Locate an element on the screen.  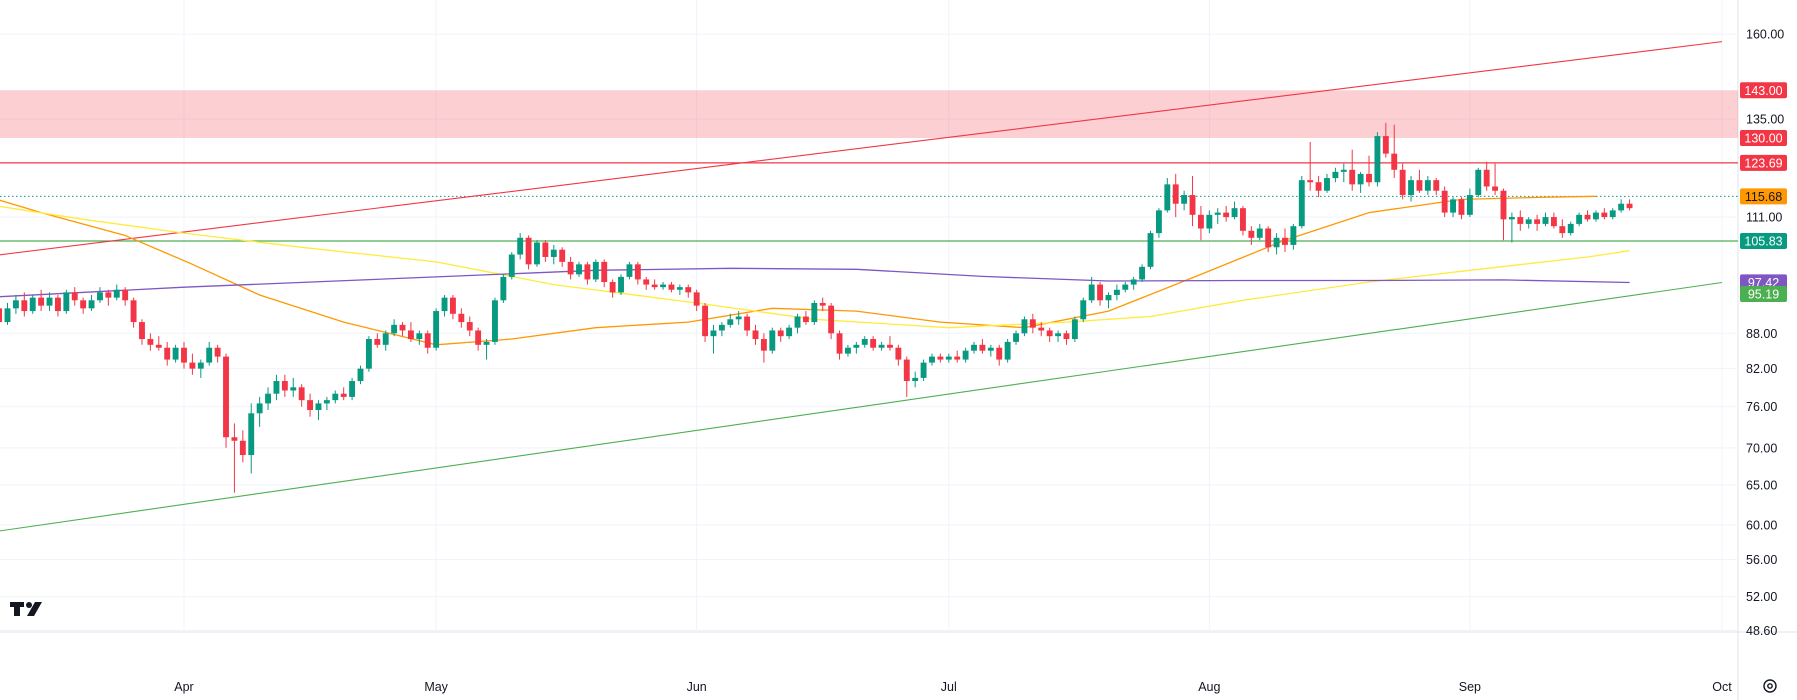
y-tick-label: 82.00 is located at coordinates (1761, 369).